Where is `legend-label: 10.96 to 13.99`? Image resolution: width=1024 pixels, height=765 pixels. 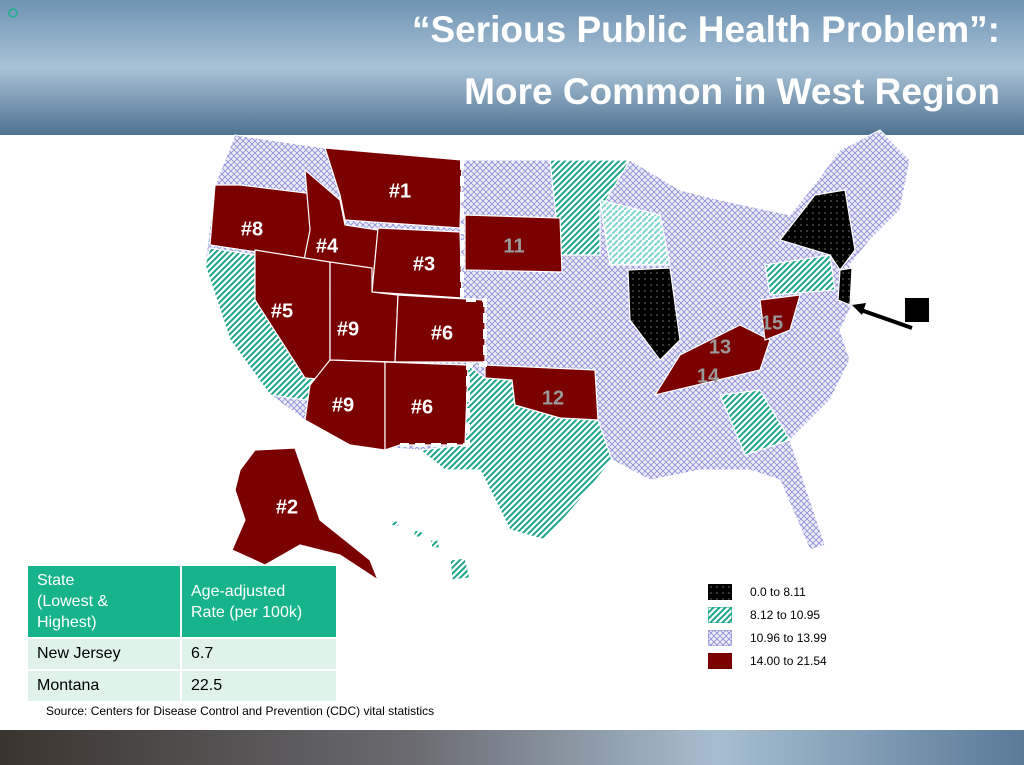
legend-label: 10.96 to 13.99 is located at coordinates (788, 637).